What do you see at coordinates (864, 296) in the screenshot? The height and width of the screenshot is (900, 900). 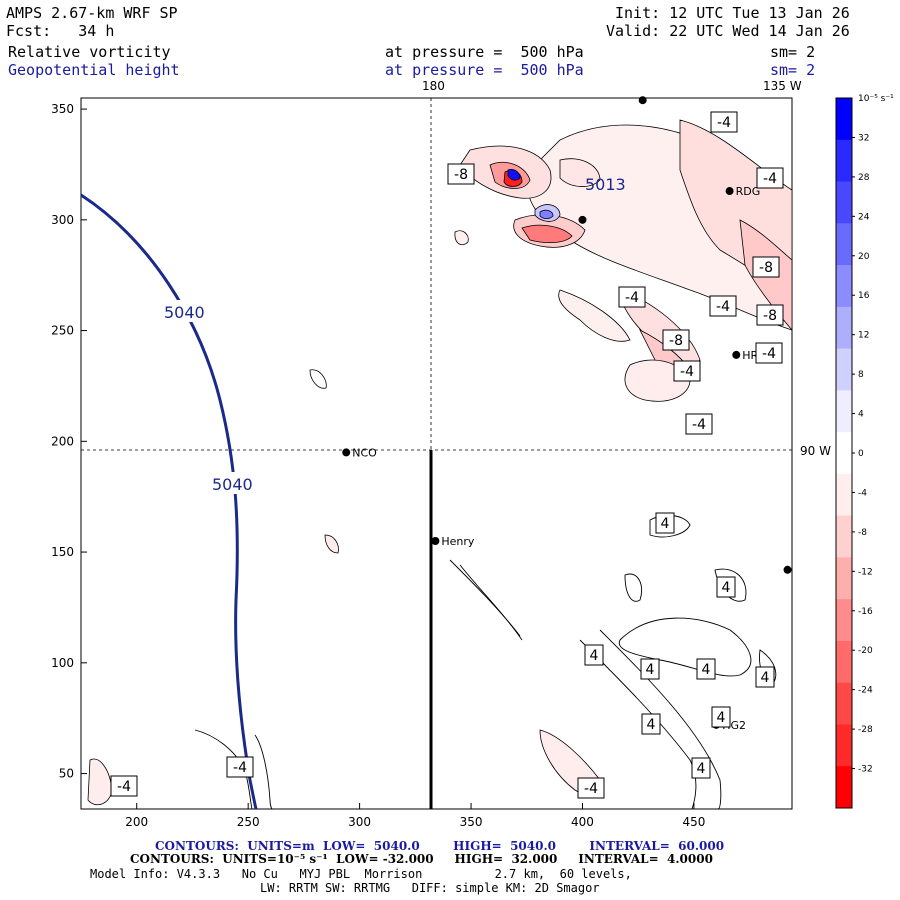 I see `colorbar-tick-label: 16` at bounding box center [864, 296].